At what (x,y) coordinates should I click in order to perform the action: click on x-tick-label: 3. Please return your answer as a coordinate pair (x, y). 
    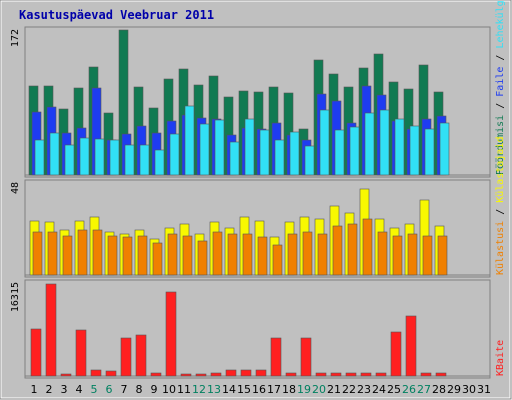
    Looking at the image, I should click on (64, 389).